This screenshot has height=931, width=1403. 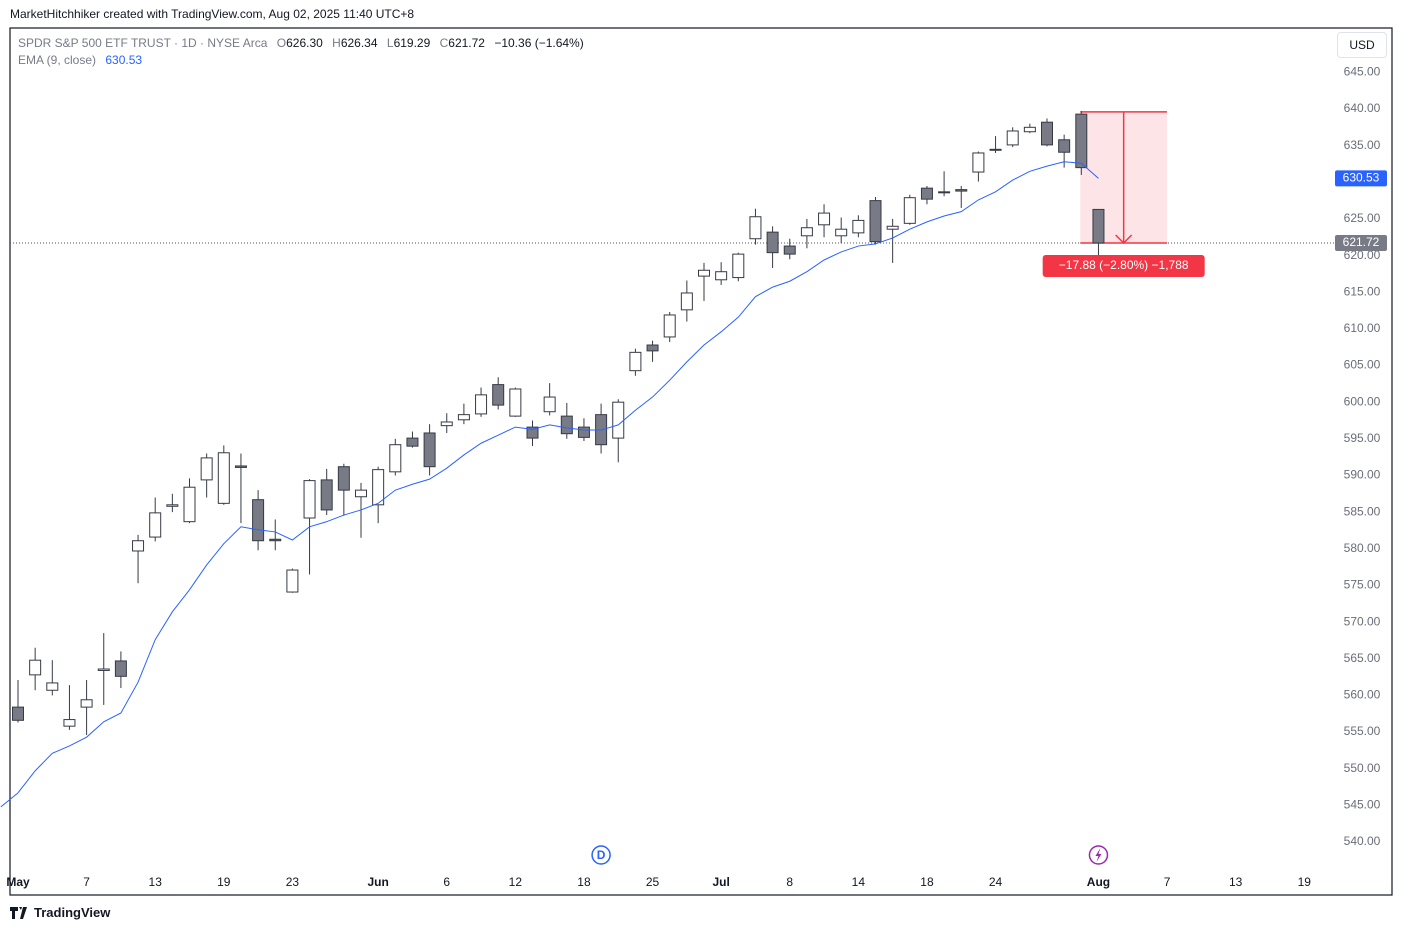 What do you see at coordinates (301, 60) in the screenshot?
I see `legend-row: EMA (9, close) 630.53` at bounding box center [301, 60].